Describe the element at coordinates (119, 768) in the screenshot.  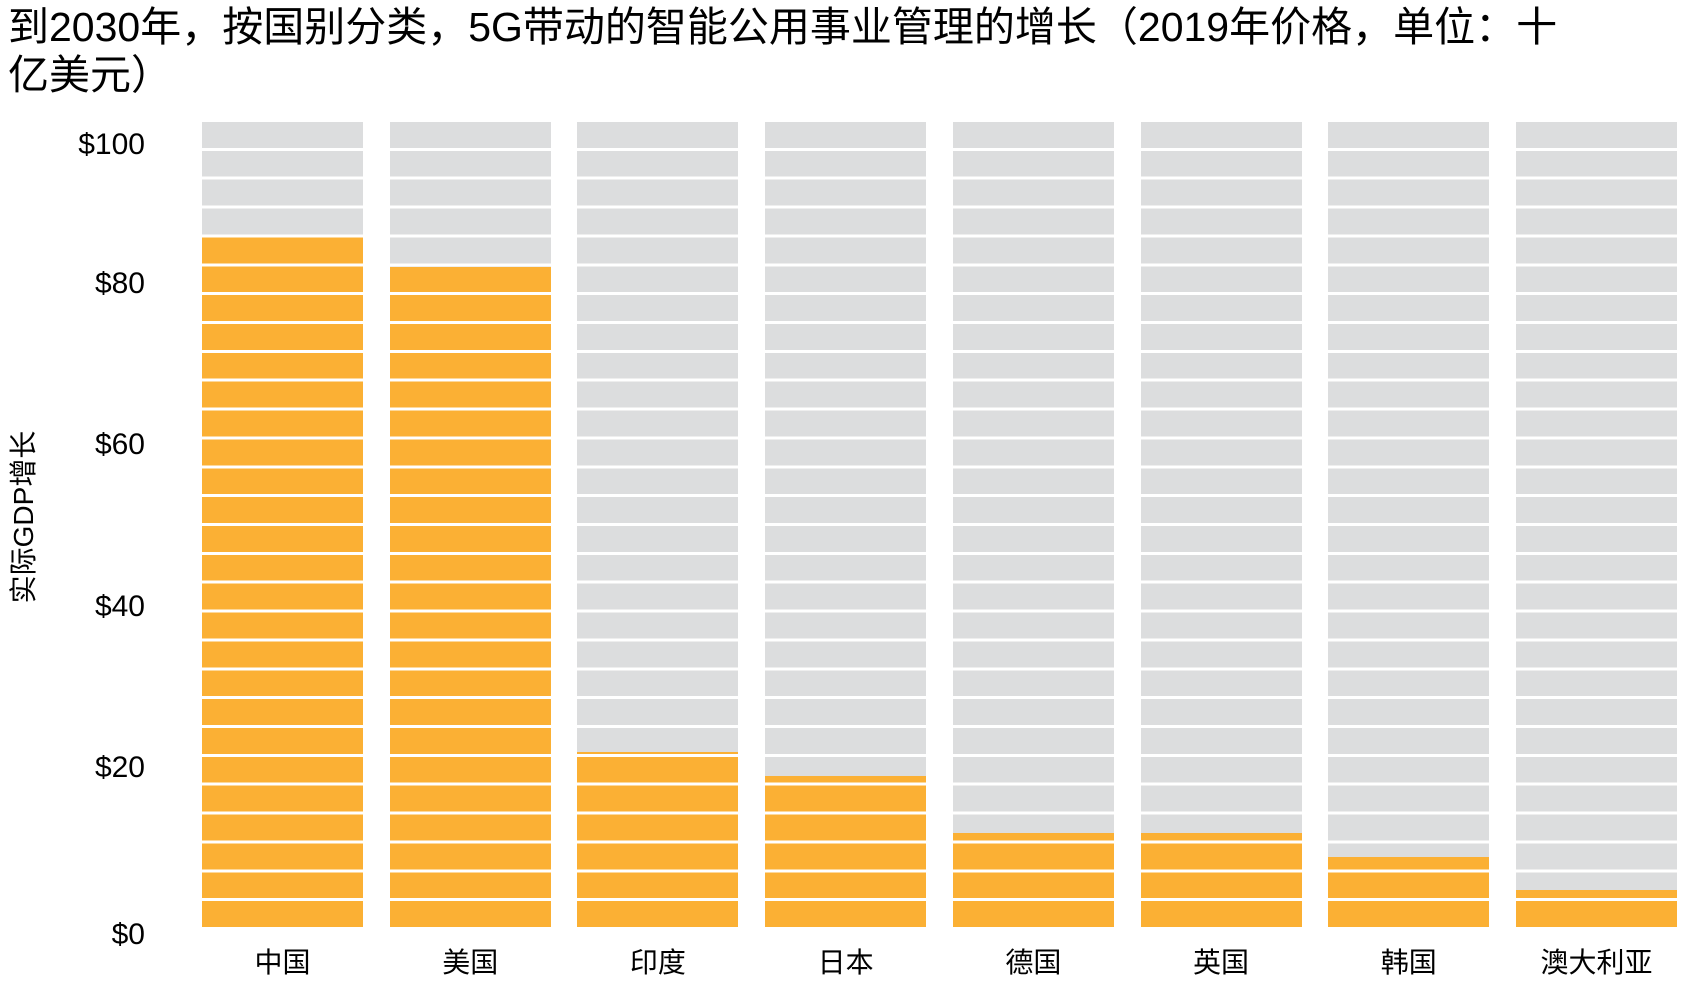
I see `y-tick-20: $20` at that location.